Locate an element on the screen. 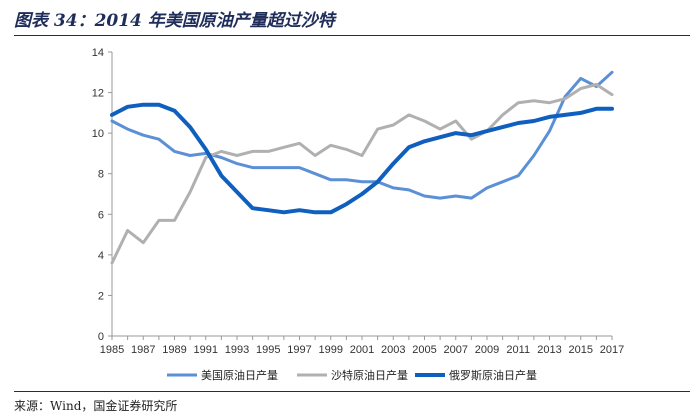 Image resolution: width=700 pixels, height=418 pixels. source-divider is located at coordinates (352, 391).